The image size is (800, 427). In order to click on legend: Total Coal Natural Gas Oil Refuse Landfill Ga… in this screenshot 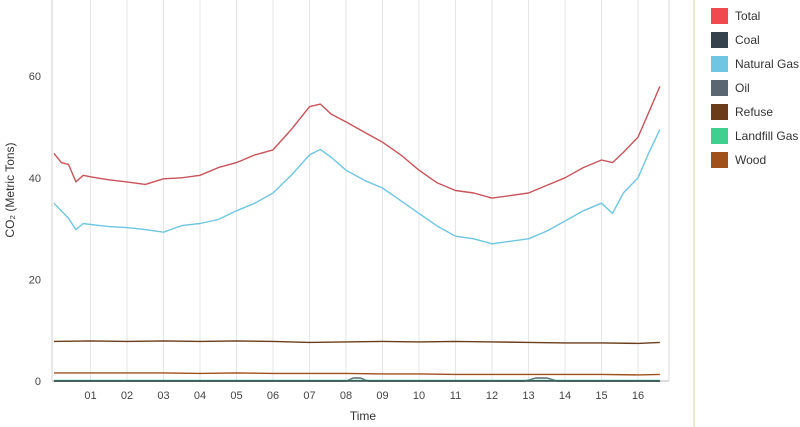, I will do `click(746, 213)`.